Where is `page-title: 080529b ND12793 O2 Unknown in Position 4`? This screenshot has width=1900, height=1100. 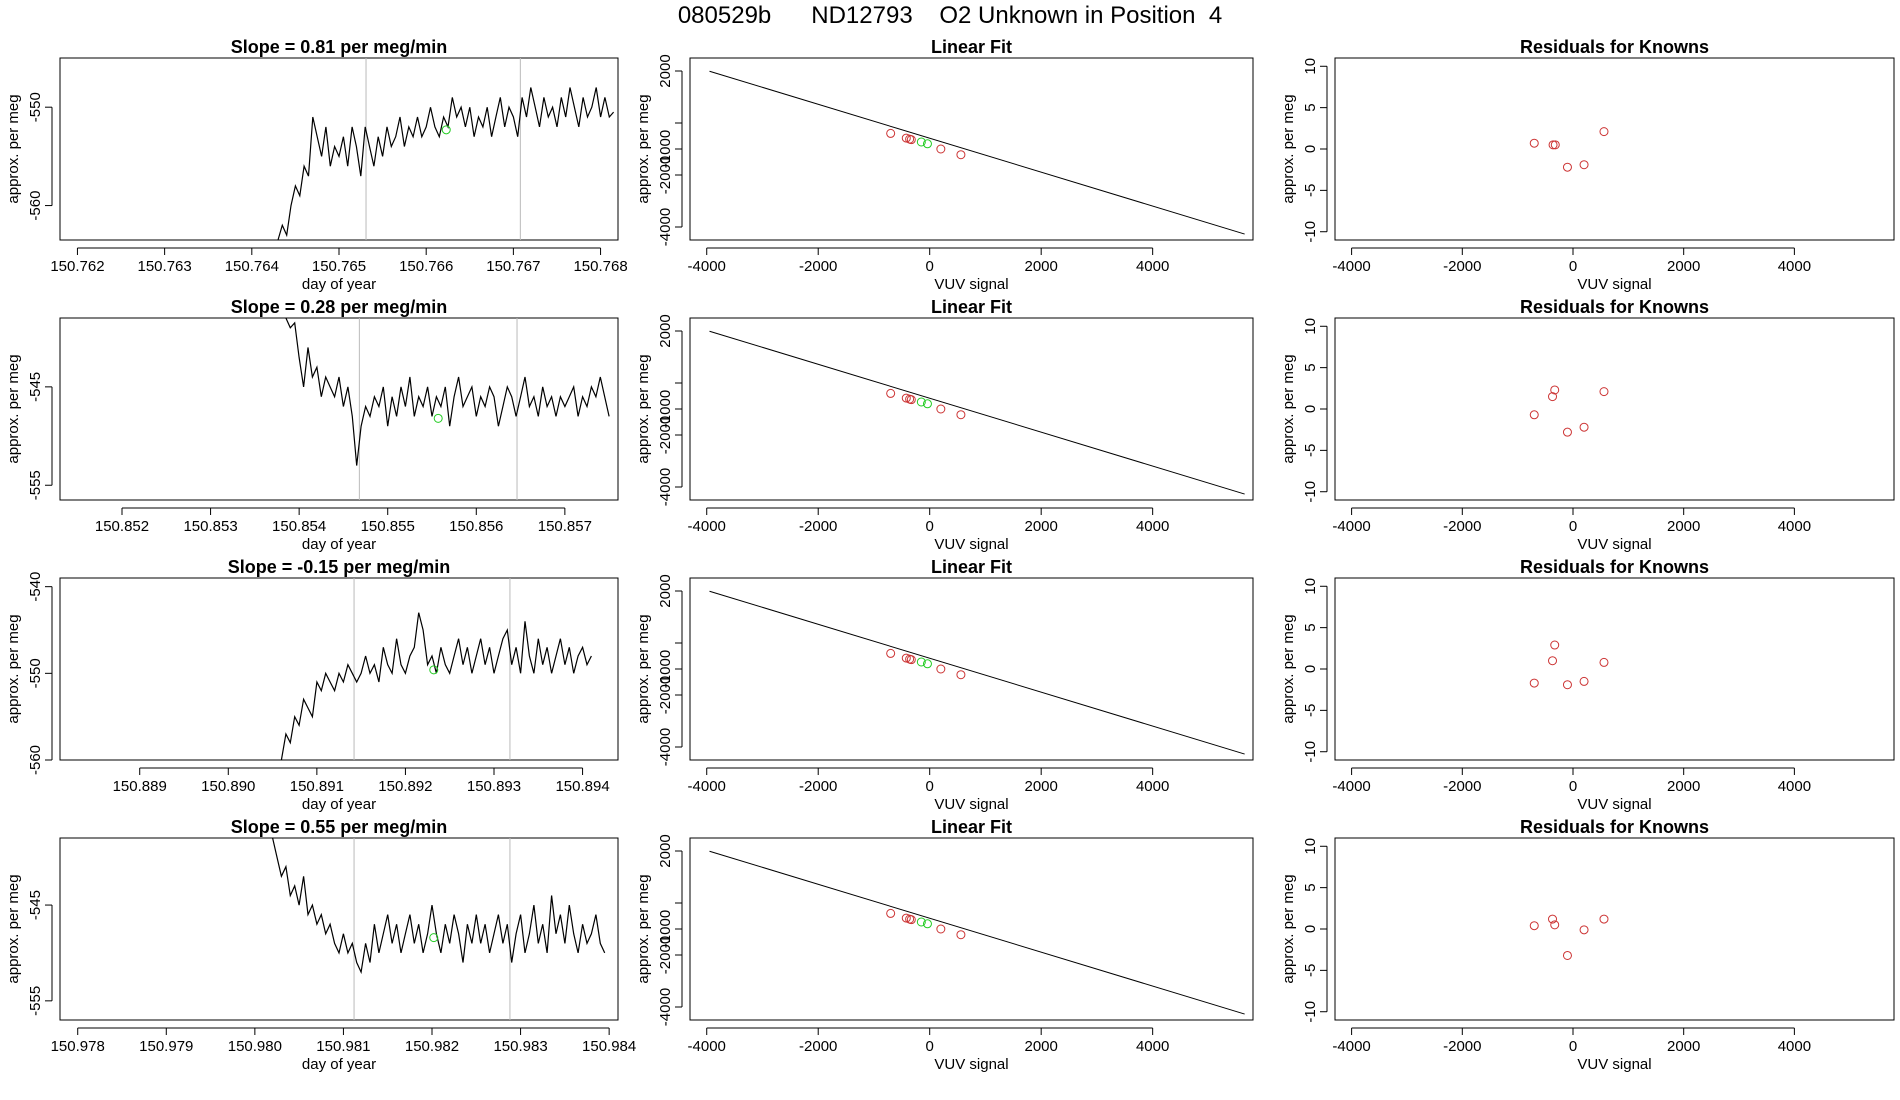 page-title: 080529b ND12793 O2 Unknown in Position 4 is located at coordinates (950, 15).